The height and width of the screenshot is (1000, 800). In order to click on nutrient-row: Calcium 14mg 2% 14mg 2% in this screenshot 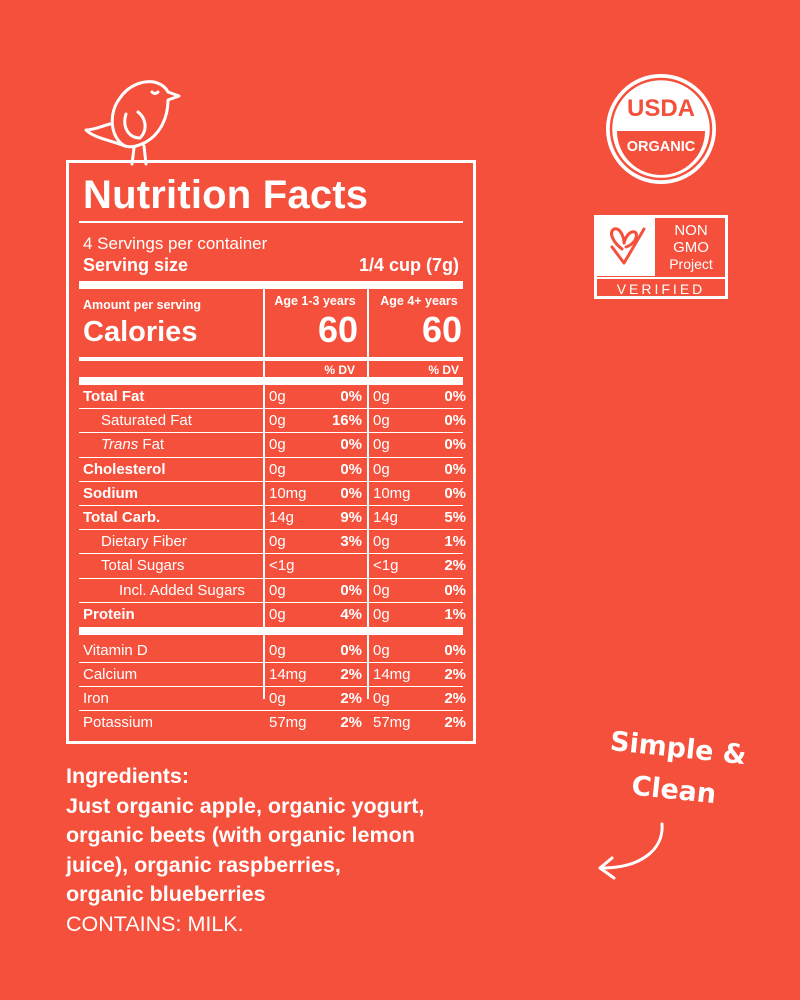, I will do `click(272, 675)`.